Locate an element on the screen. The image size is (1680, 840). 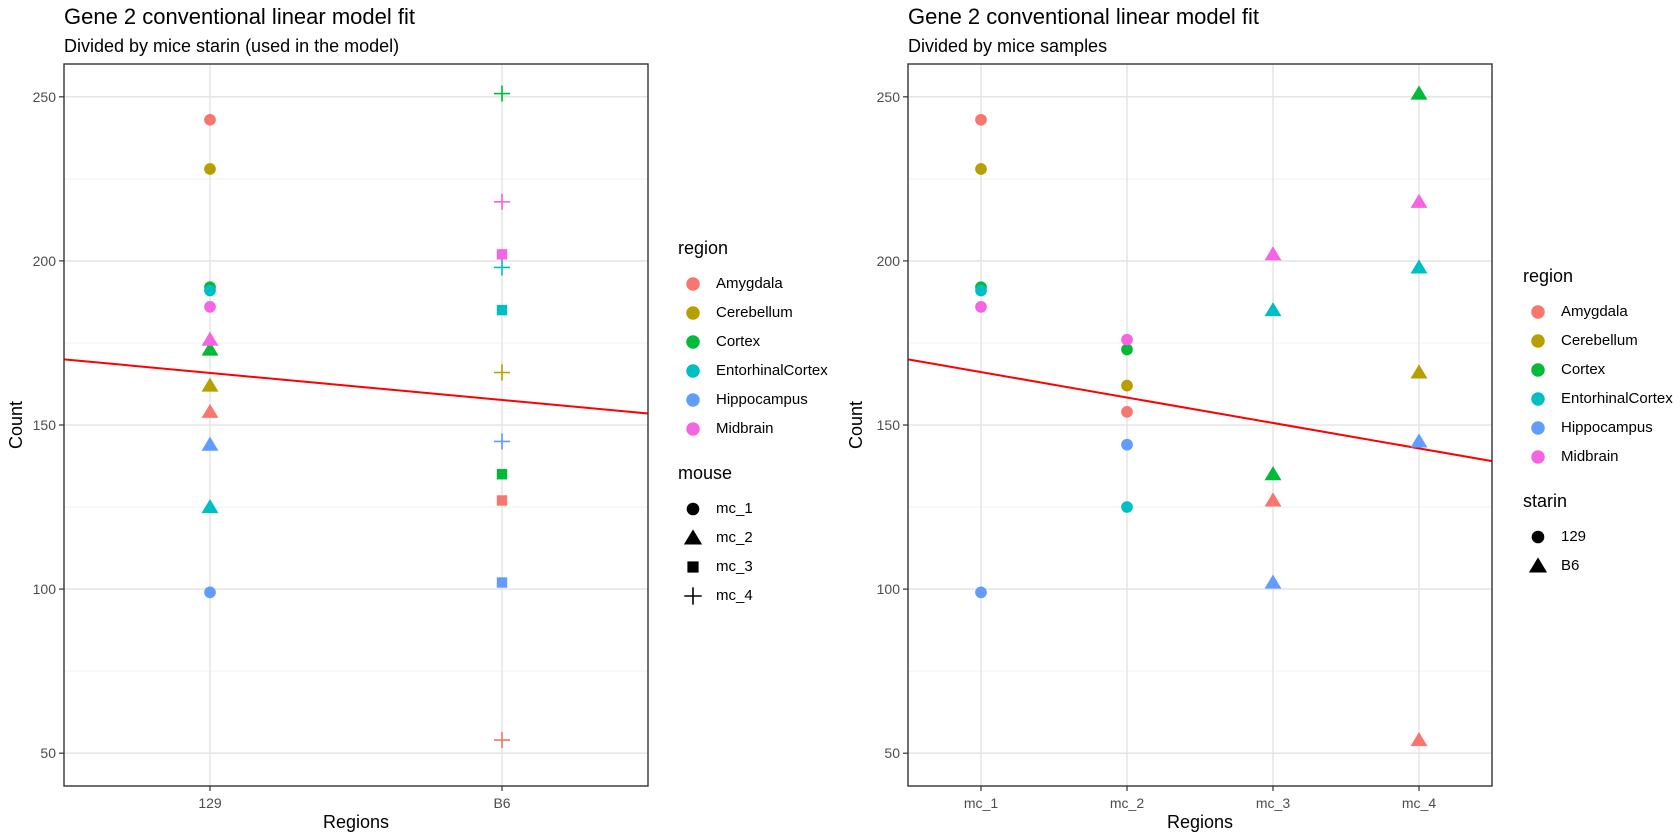
x-tick-label: mc_4 is located at coordinates (1419, 803).